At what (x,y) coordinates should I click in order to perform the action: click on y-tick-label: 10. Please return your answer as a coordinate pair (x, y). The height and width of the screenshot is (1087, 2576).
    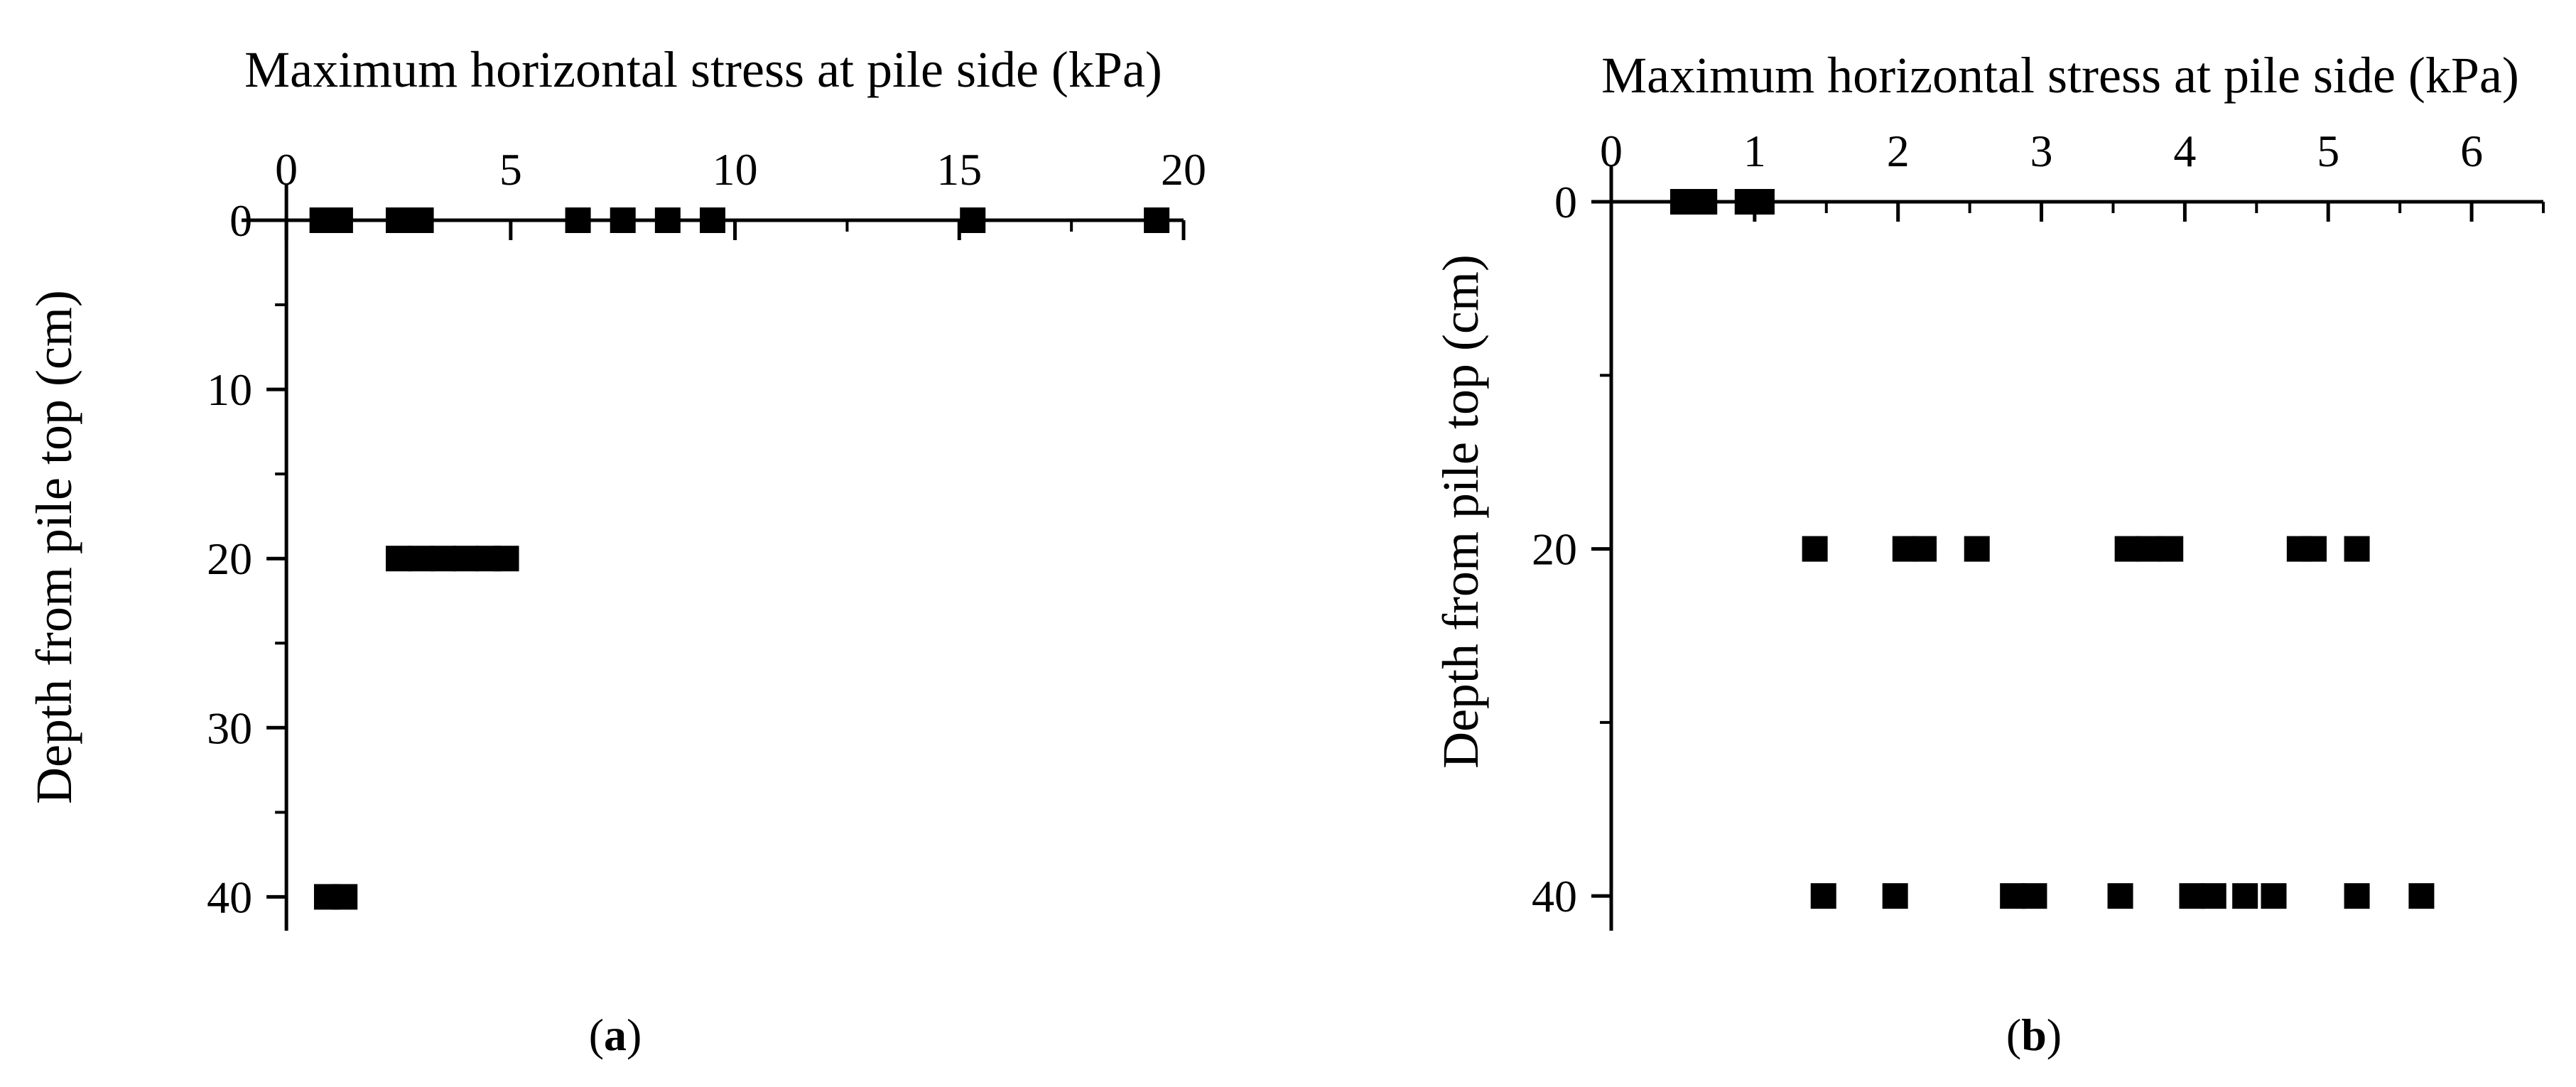
    Looking at the image, I should click on (229, 389).